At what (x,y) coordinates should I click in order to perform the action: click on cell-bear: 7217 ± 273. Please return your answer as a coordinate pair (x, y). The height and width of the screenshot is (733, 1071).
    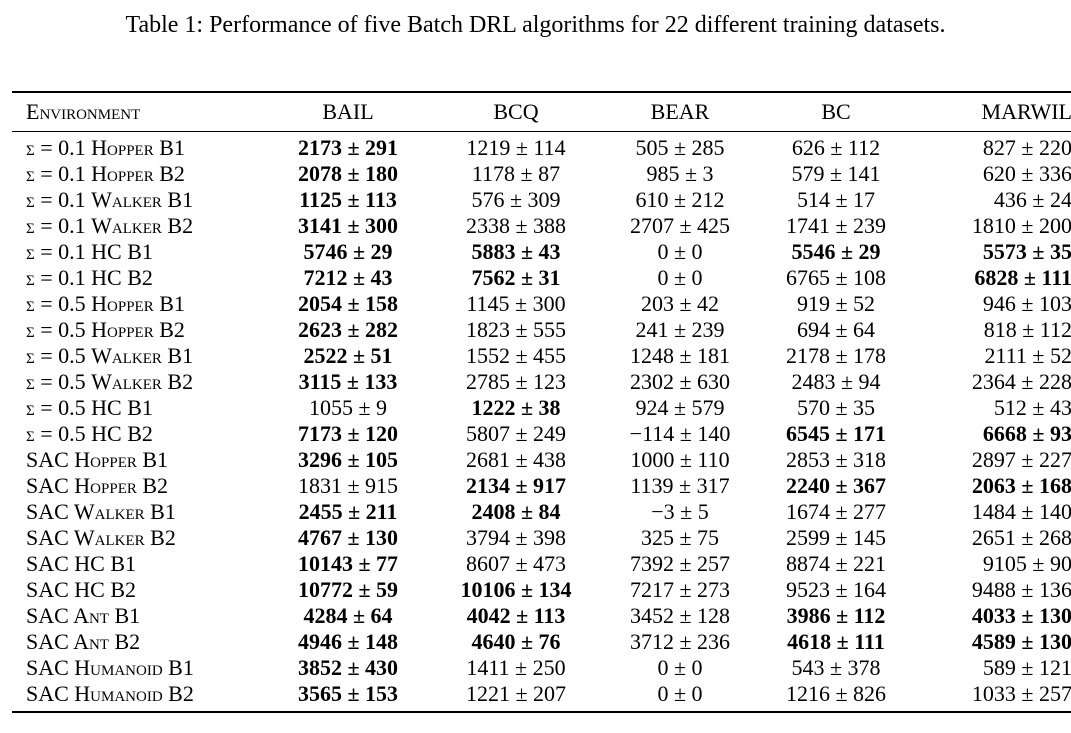
    Looking at the image, I should click on (680, 589).